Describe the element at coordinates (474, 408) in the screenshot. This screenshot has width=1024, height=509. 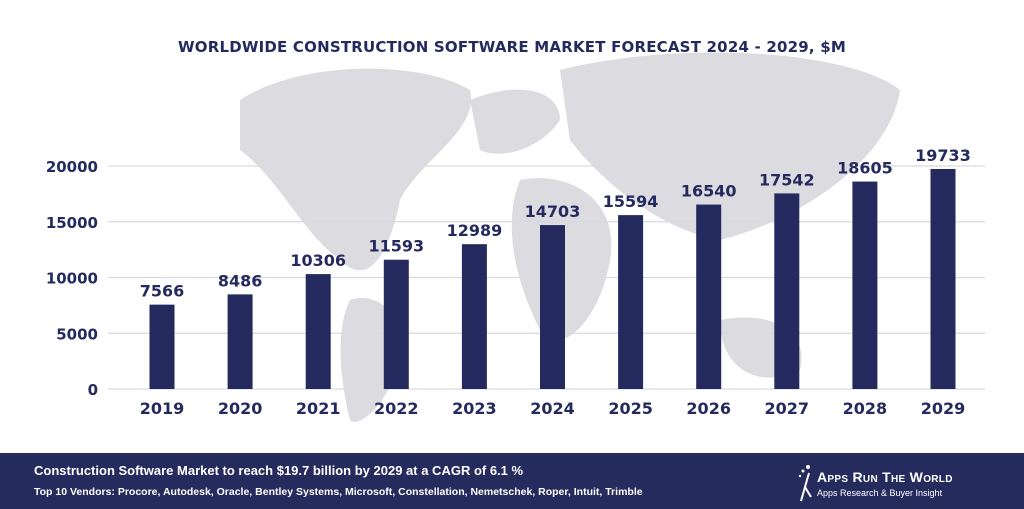
I see `x-tick-label: 2023` at that location.